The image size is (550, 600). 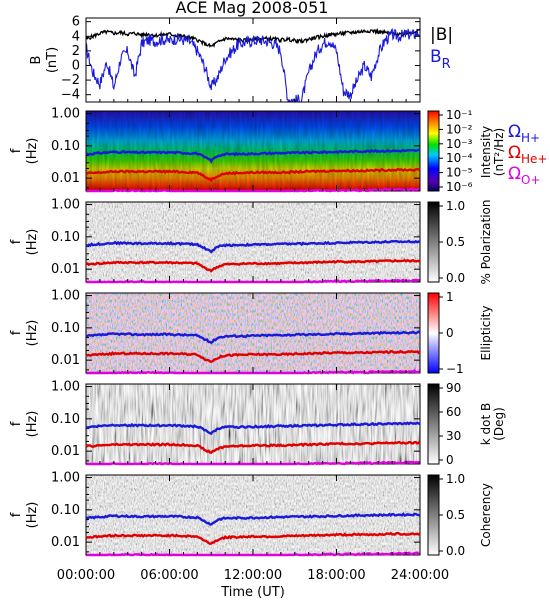 I want to click on coherency-colorbar-title: Coherency, so click(x=486, y=515).